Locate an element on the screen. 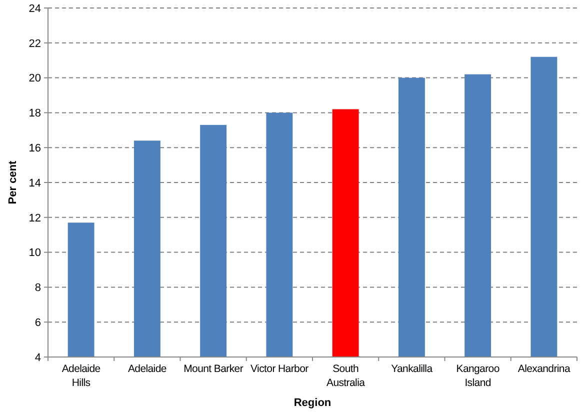  y-tick-label: 24 is located at coordinates (34, 8).